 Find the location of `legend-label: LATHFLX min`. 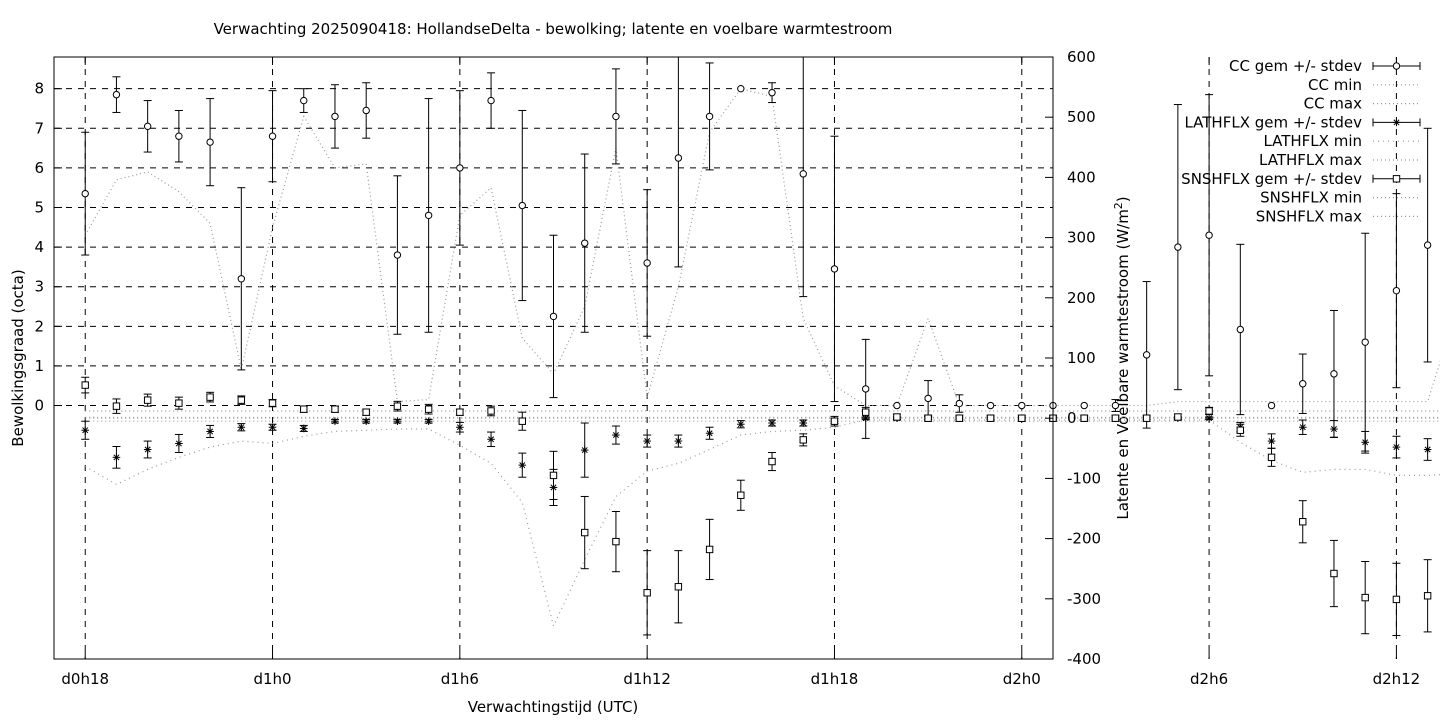

legend-label: LATHFLX min is located at coordinates (1312, 141).